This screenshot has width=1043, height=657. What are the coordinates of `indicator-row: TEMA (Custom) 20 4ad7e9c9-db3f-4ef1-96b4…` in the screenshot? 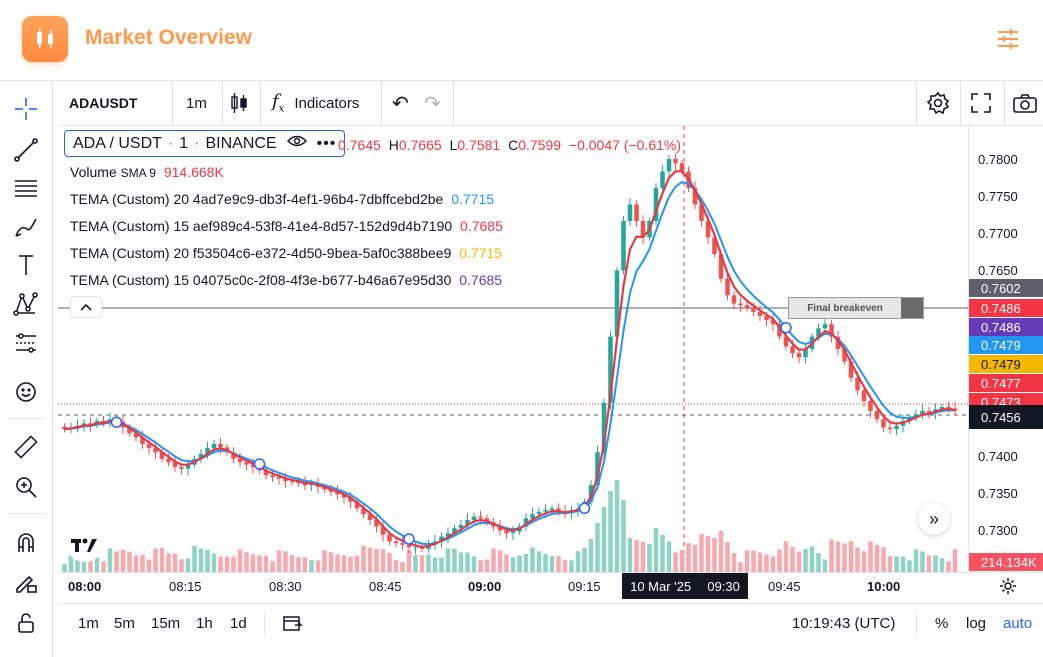 It's located at (282, 199).